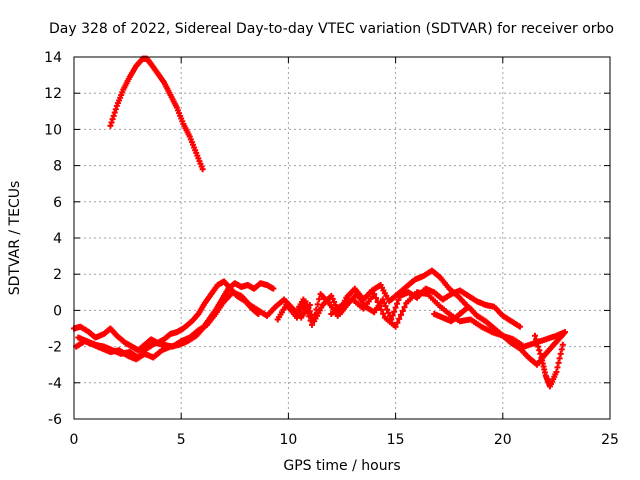 Image resolution: width=640 pixels, height=480 pixels. I want to click on x-axis-label: GPS time / hours, so click(341, 466).